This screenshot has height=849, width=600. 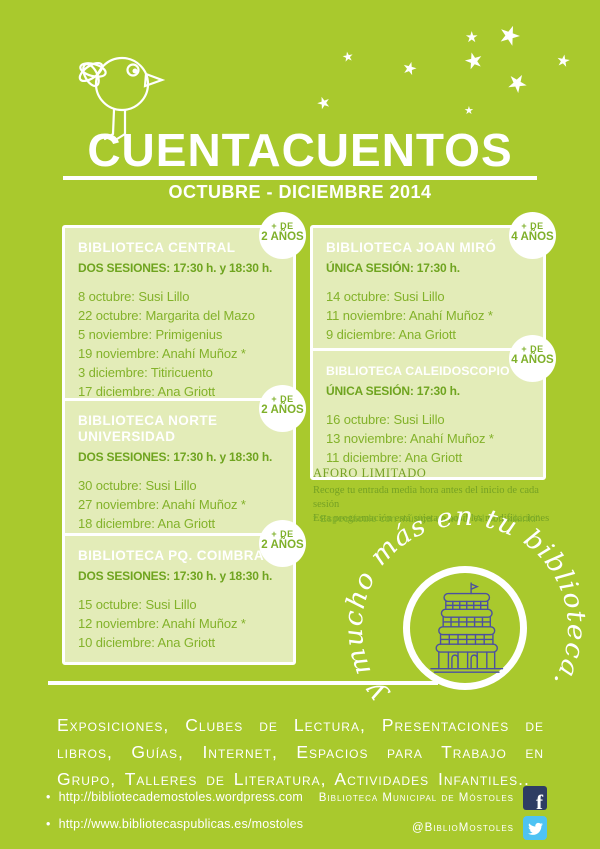 What do you see at coordinates (418, 371) in the screenshot?
I see `library-name: BIBLIOTECA CALEIDOSCOPIO` at bounding box center [418, 371].